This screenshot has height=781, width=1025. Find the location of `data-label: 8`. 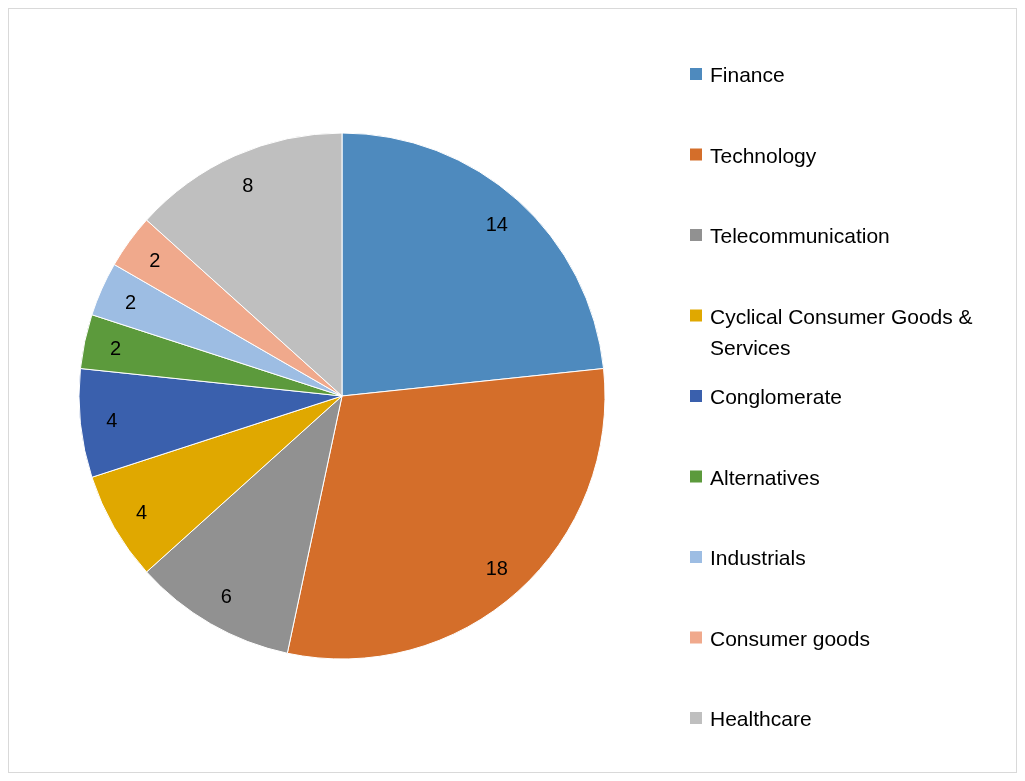

data-label: 8 is located at coordinates (248, 184).